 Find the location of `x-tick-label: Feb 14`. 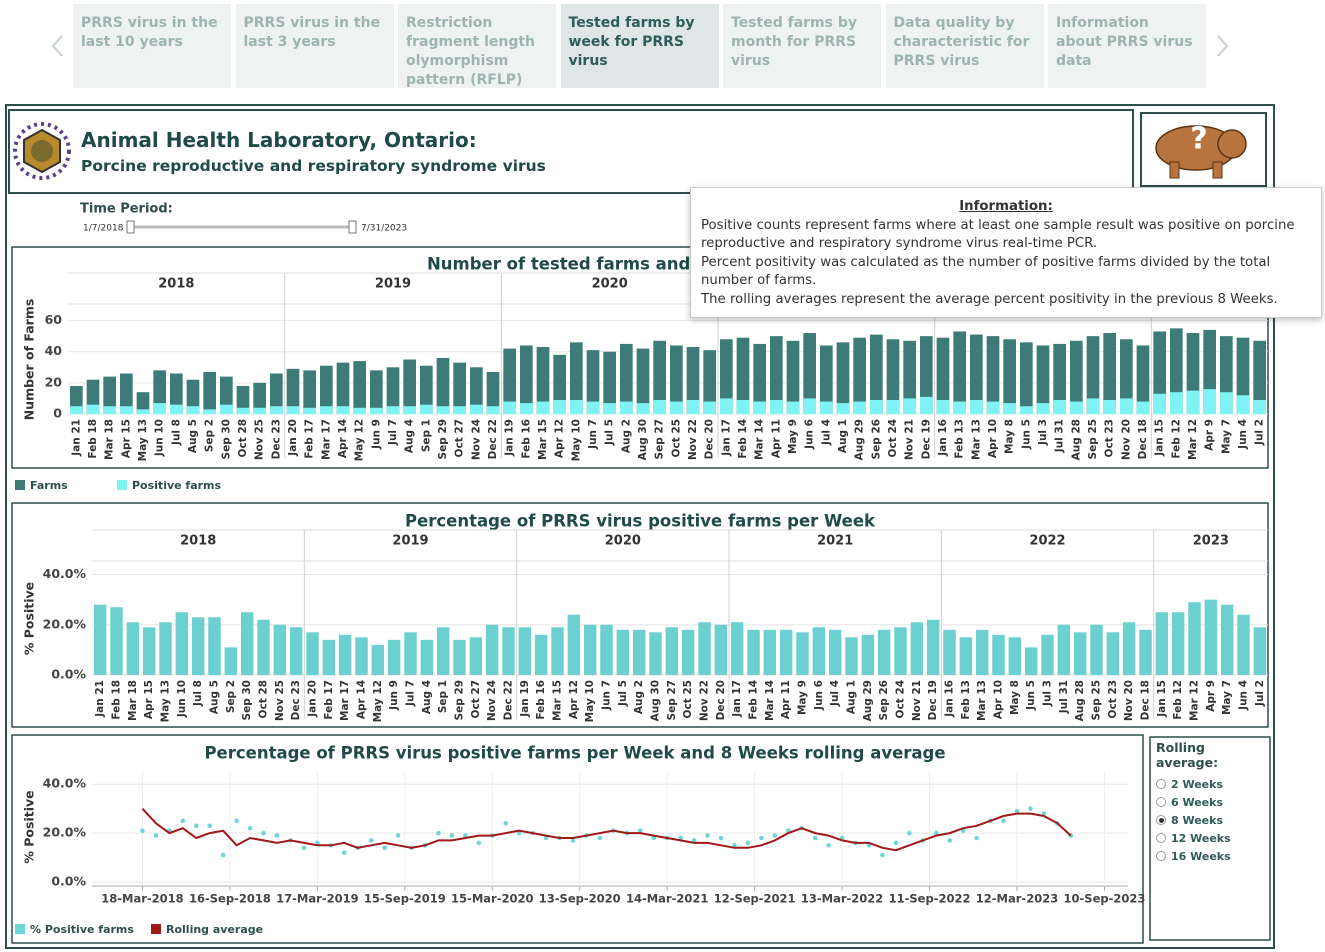

x-tick-label: Feb 14 is located at coordinates (754, 700).